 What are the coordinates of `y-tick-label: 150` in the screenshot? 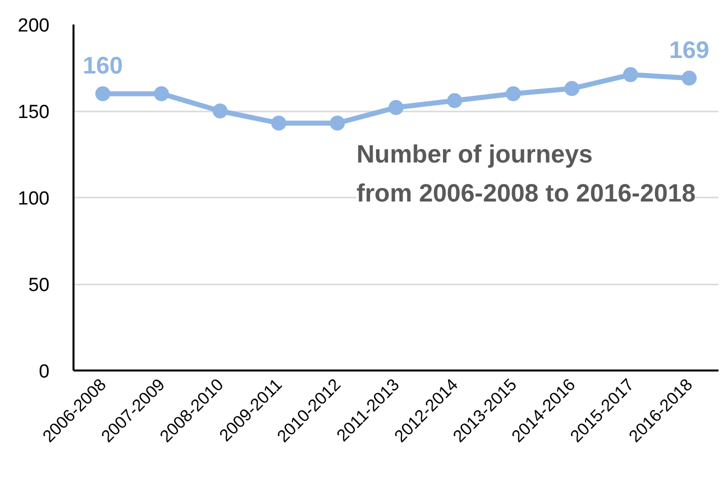 It's located at (34, 112).